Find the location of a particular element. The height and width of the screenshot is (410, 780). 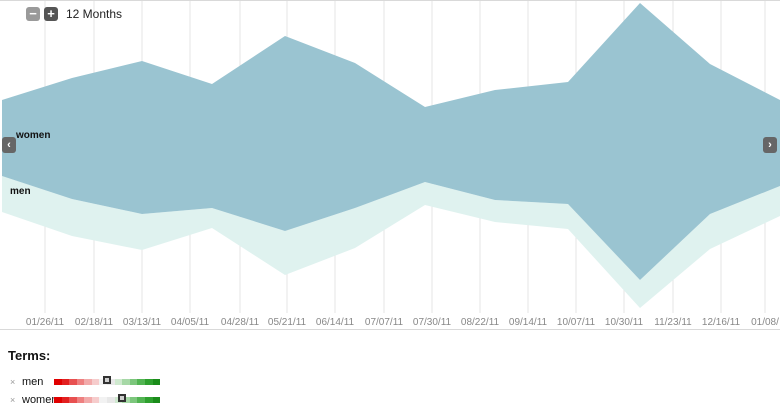

term-label: women is located at coordinates (40, 400).